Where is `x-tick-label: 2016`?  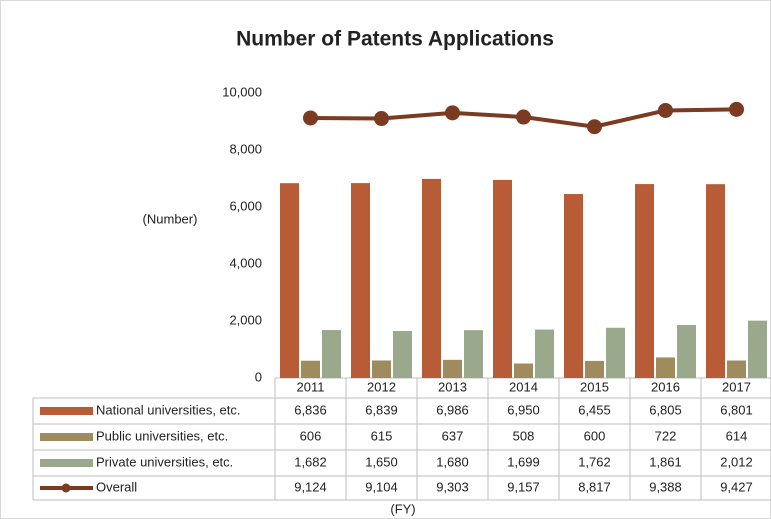 x-tick-label: 2016 is located at coordinates (665, 386).